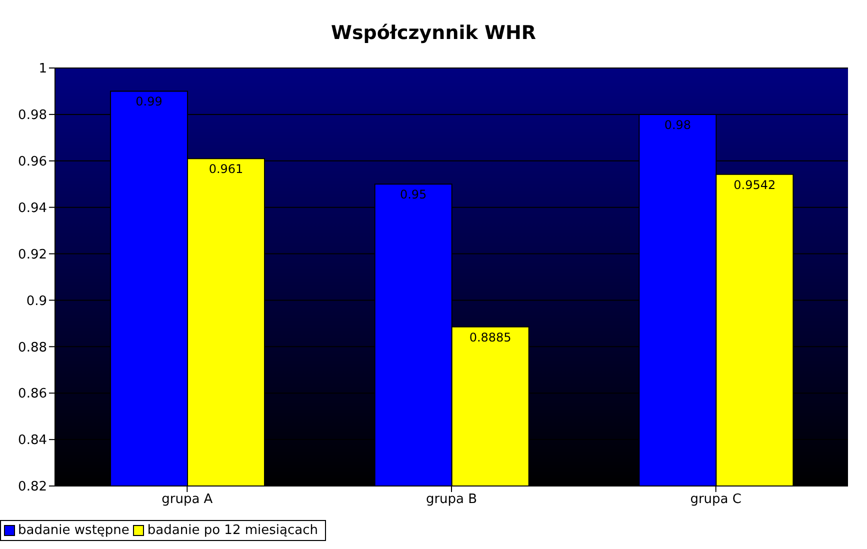 The image size is (867, 549). What do you see at coordinates (149, 101) in the screenshot?
I see `data-label: 0.99` at bounding box center [149, 101].